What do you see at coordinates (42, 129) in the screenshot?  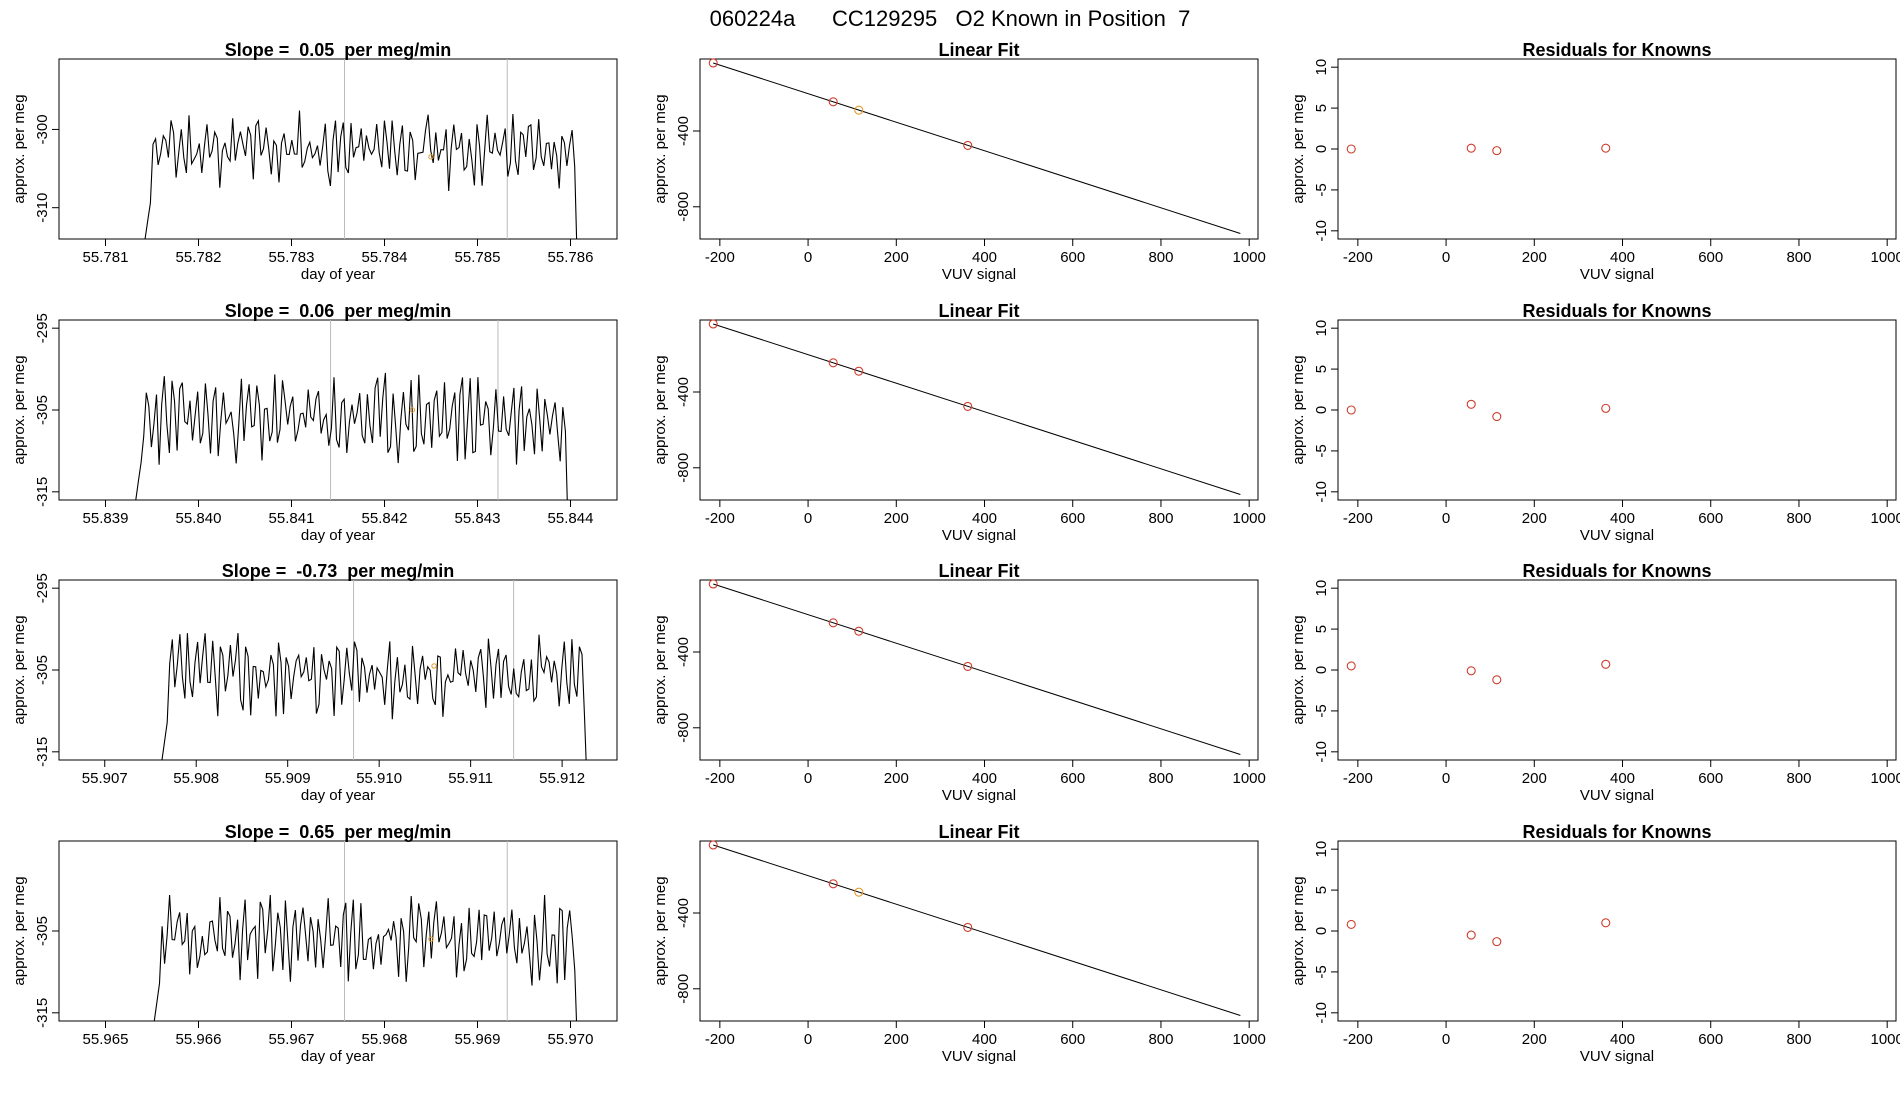 I see `timeseries-y-tick-label: -300` at bounding box center [42, 129].